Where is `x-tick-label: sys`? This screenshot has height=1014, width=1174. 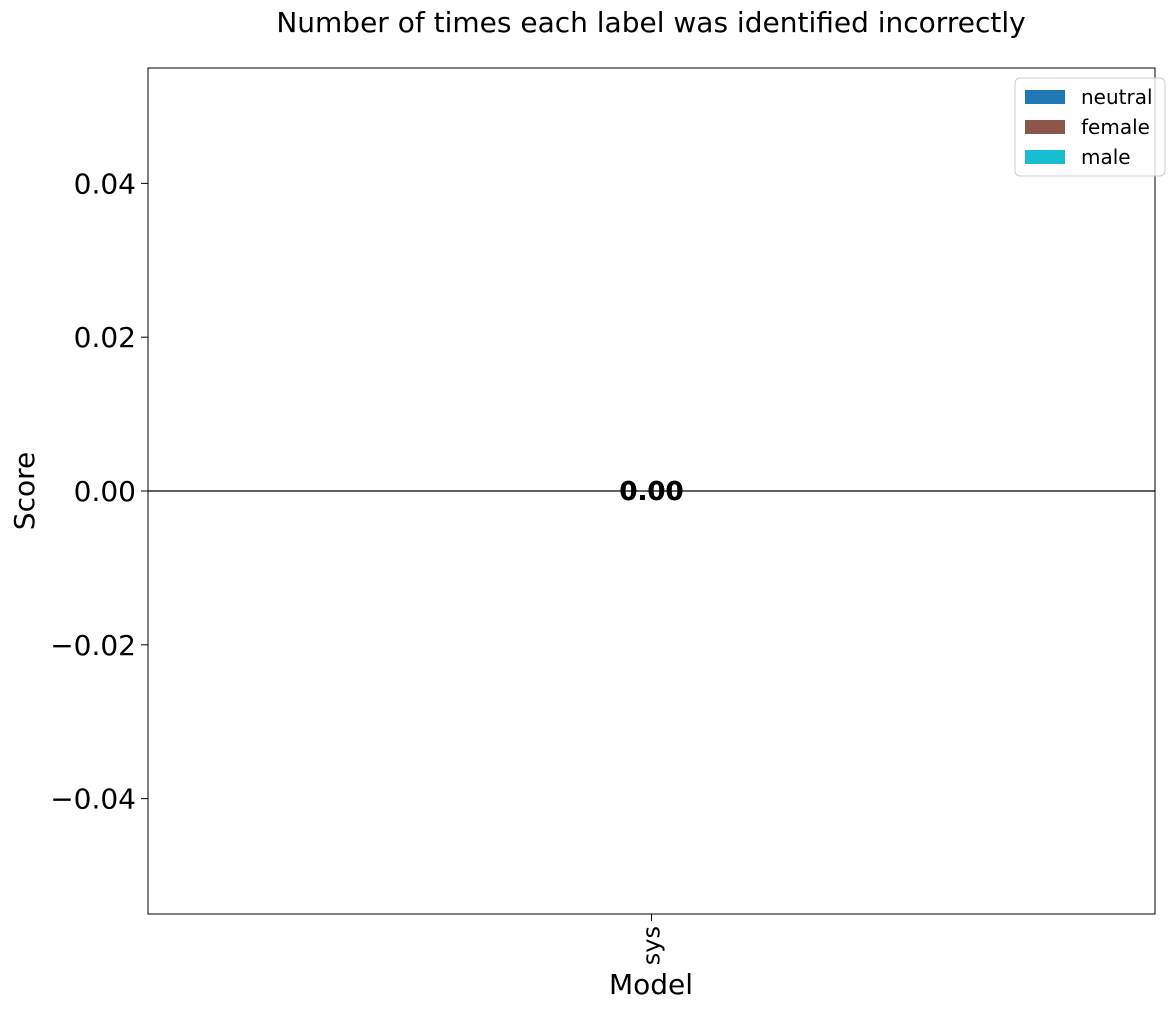 x-tick-label: sys is located at coordinates (652, 945).